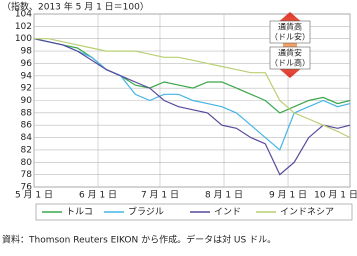  What do you see at coordinates (227, 213) in the screenshot?
I see `legend-label: インド` at bounding box center [227, 213].